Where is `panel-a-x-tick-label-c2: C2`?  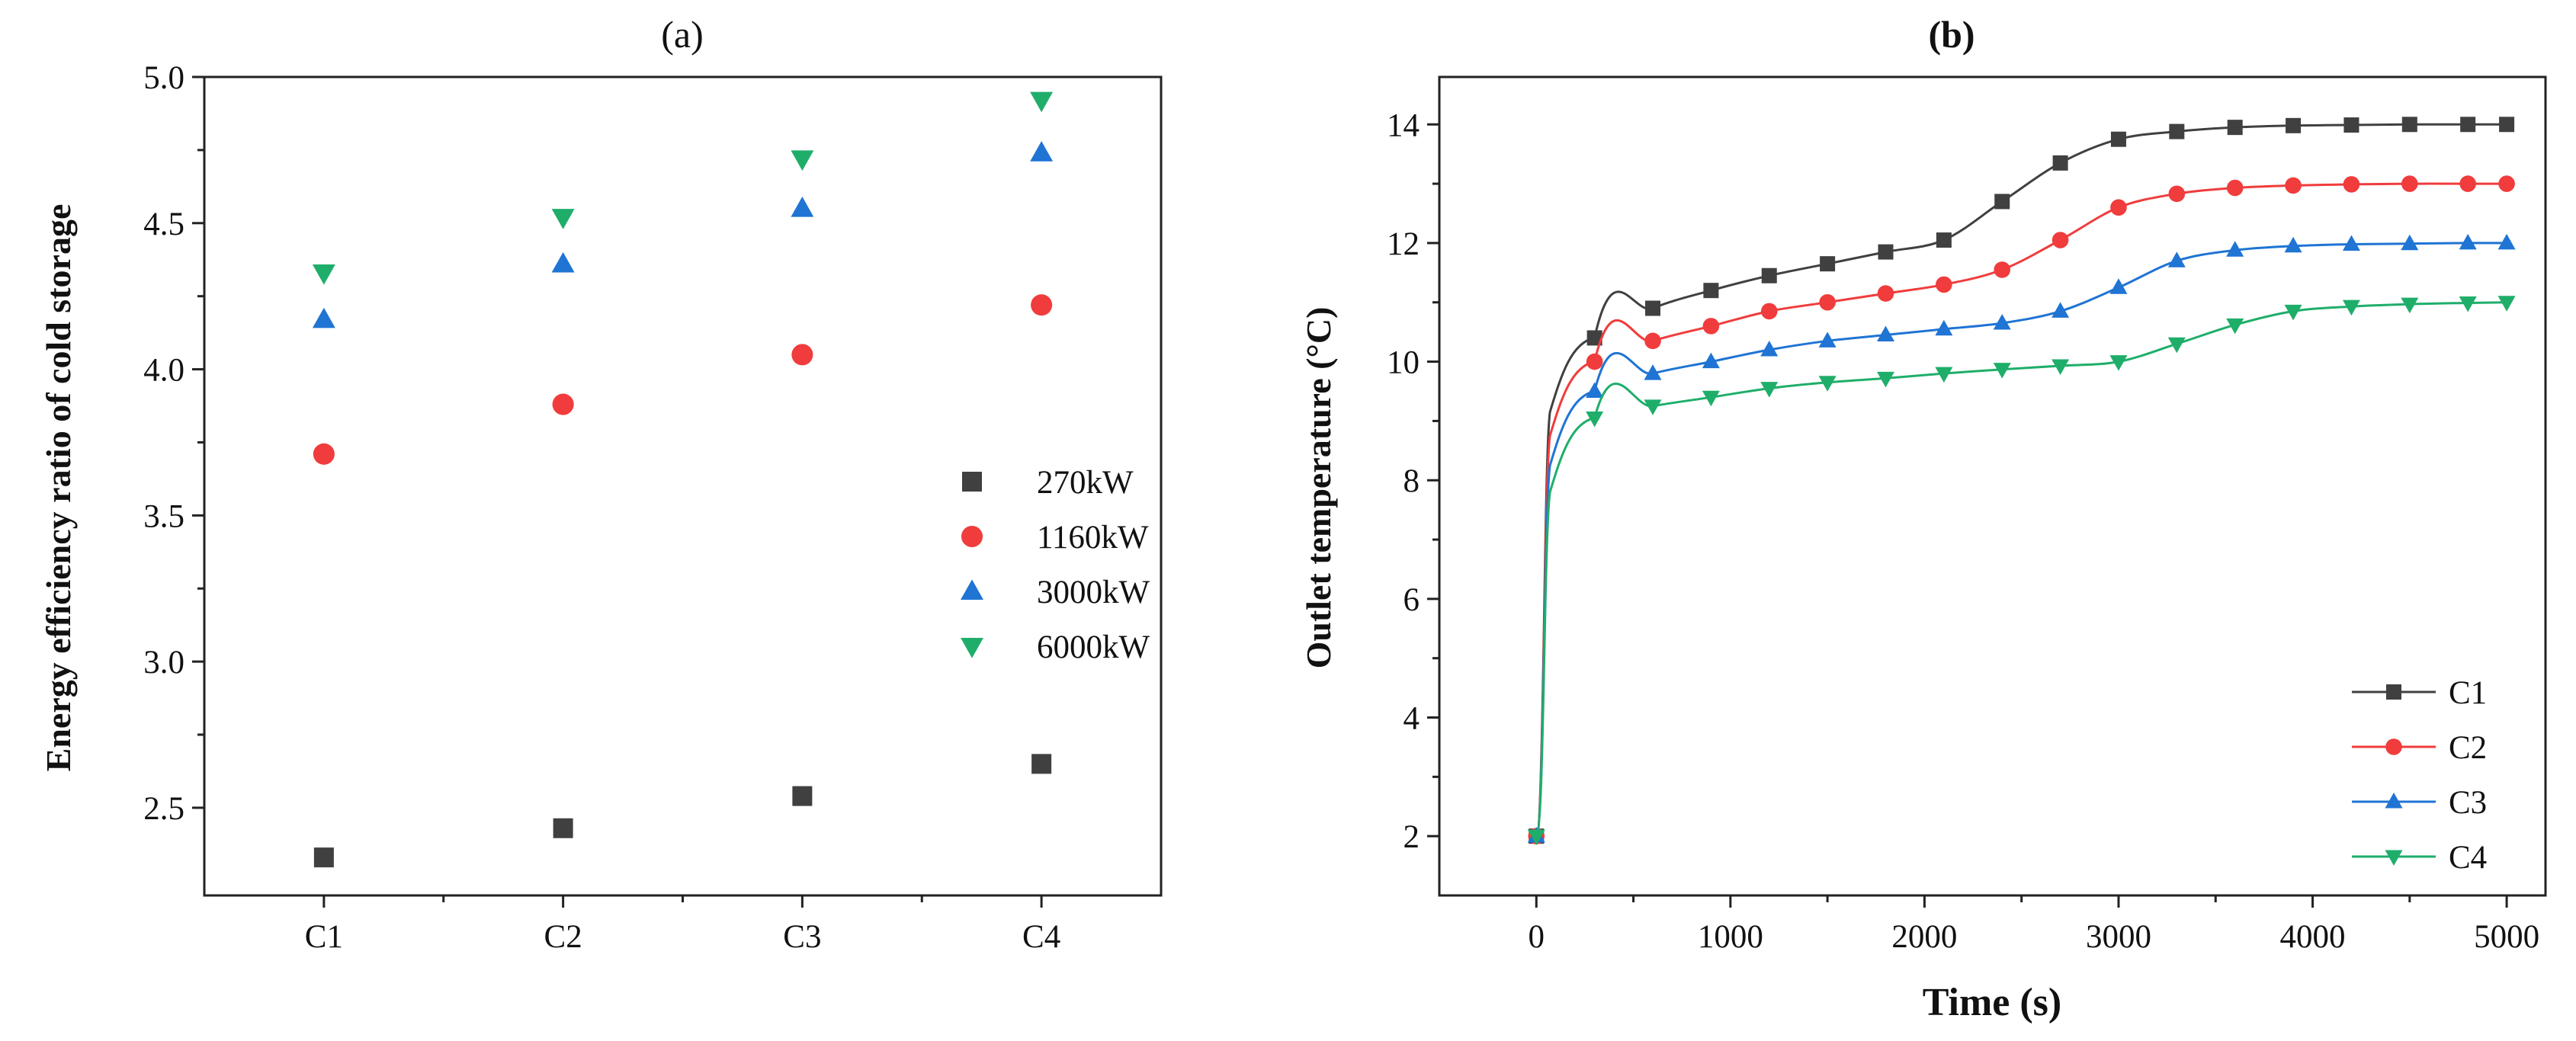
panel-a-x-tick-label-c2: C2 is located at coordinates (563, 937).